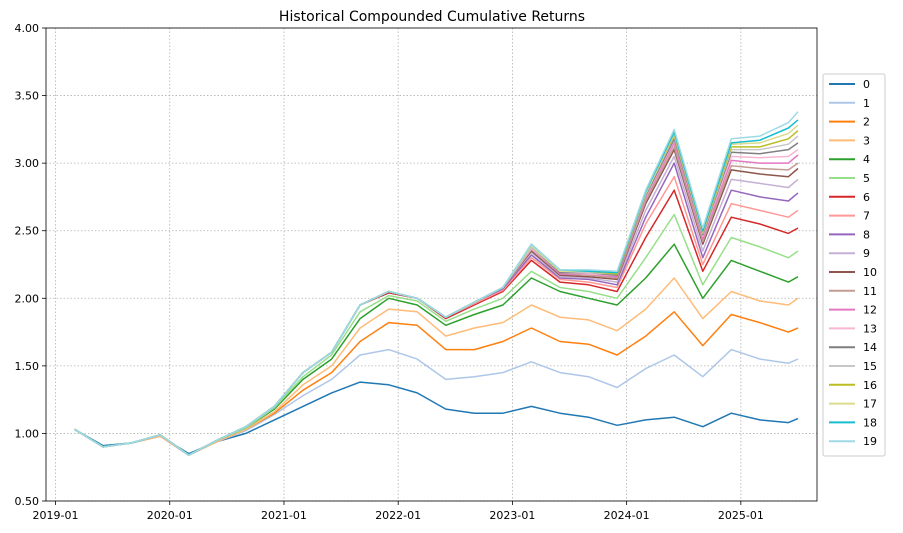  What do you see at coordinates (866, 234) in the screenshot?
I see `legend-label: 8` at bounding box center [866, 234].